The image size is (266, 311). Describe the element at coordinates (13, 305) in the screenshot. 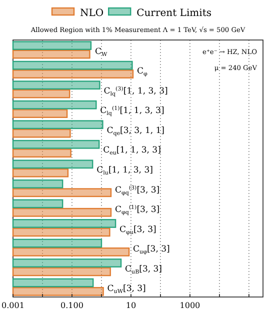

I see `x-tick-label: 0.001` at that location.